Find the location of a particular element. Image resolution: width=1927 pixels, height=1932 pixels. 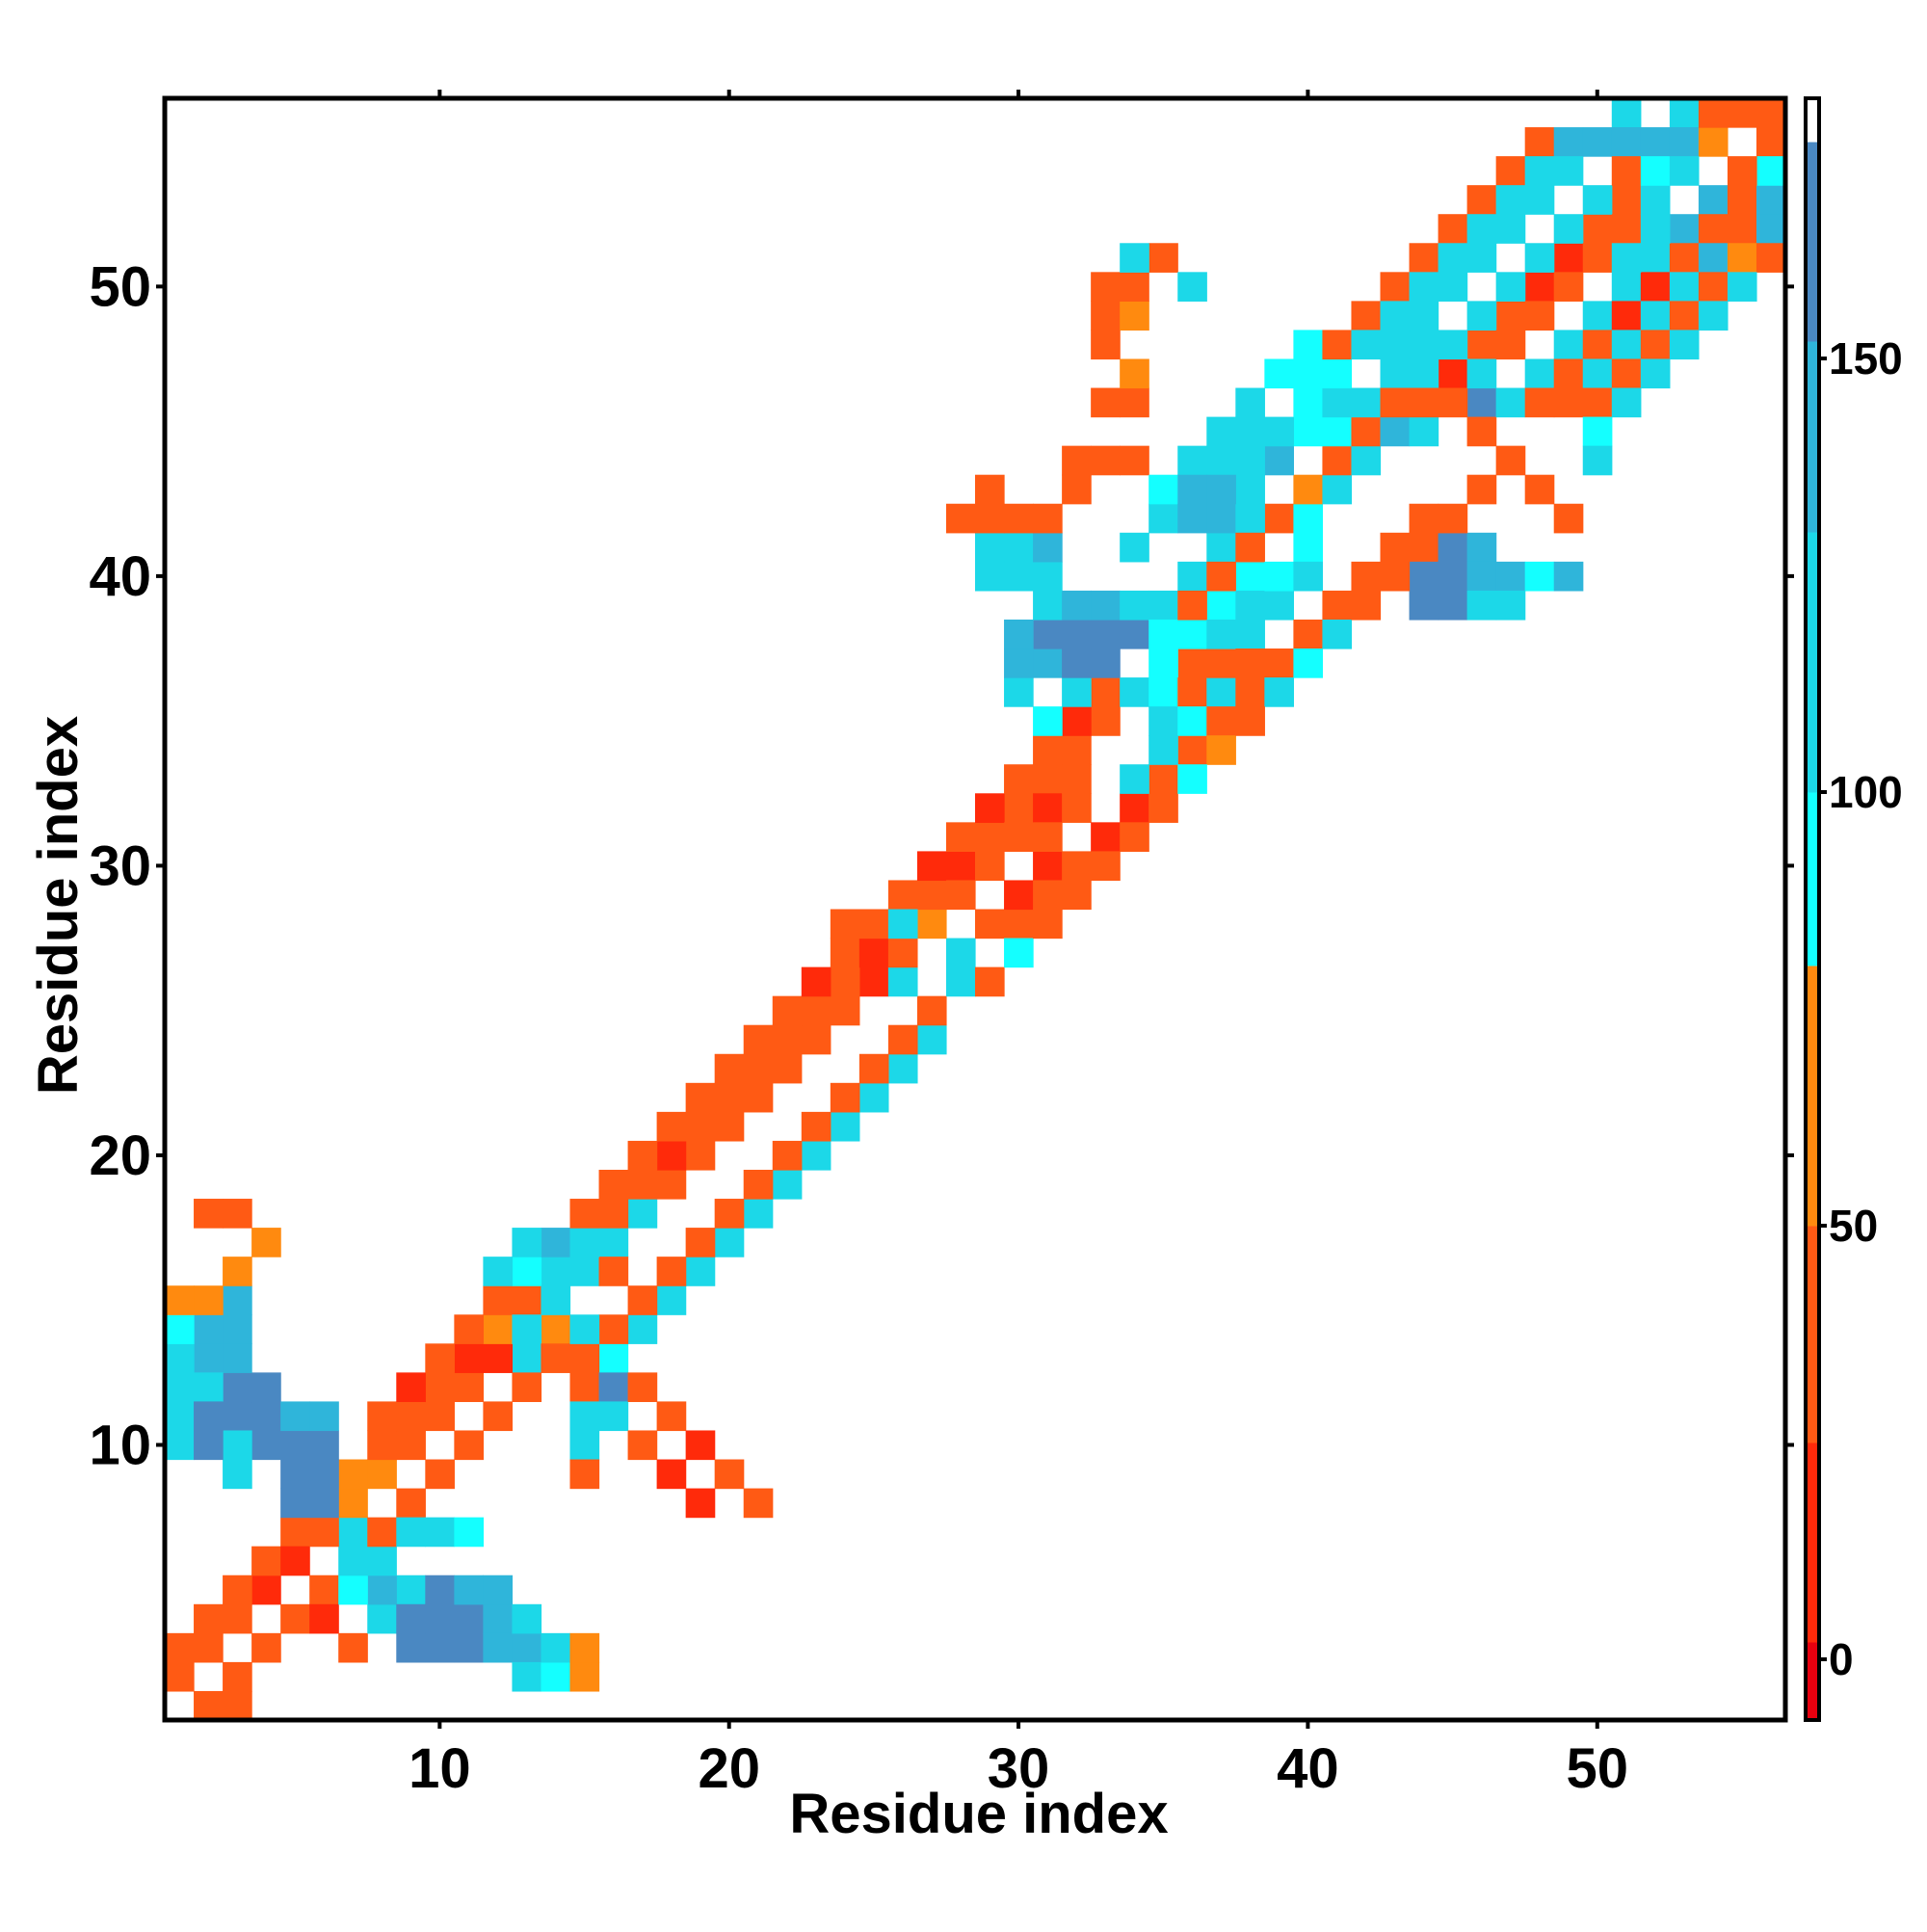

x-tick-label: 40 is located at coordinates (1308, 1768).